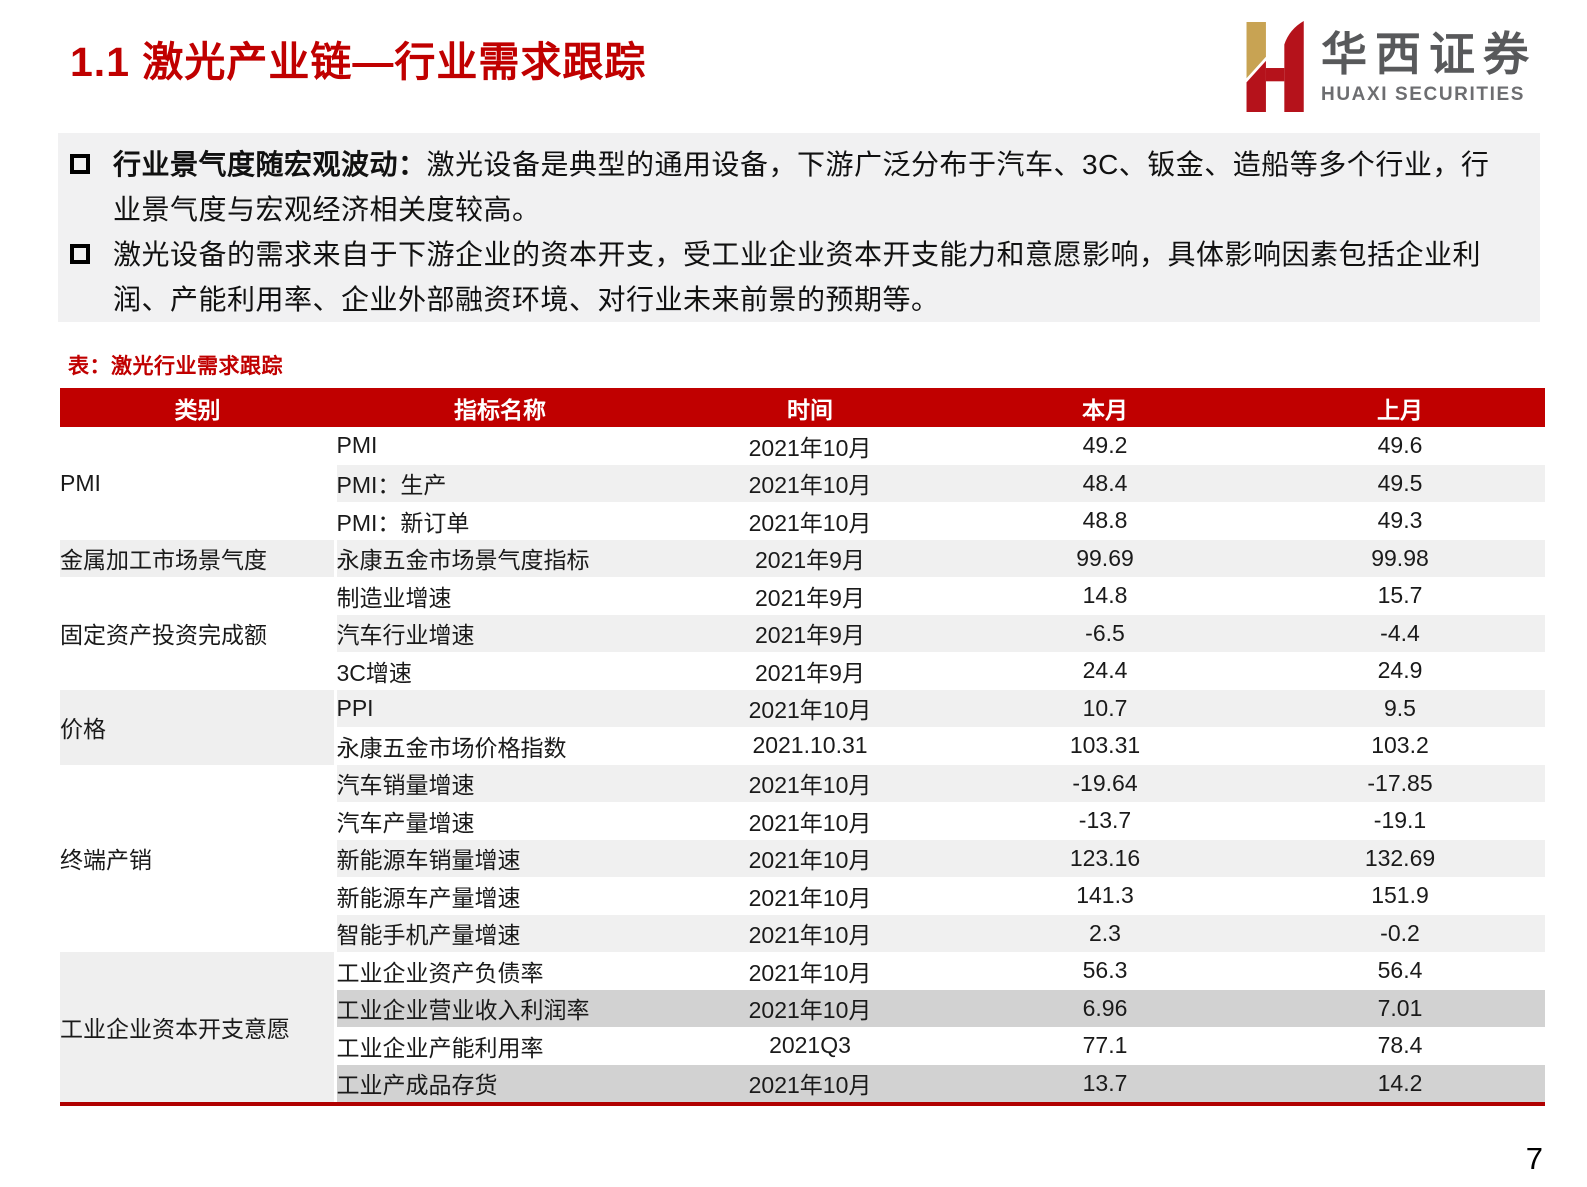  I want to click on table-row: 汽车产量增速 2021年10月 -13.7 -19.1, so click(802, 821).